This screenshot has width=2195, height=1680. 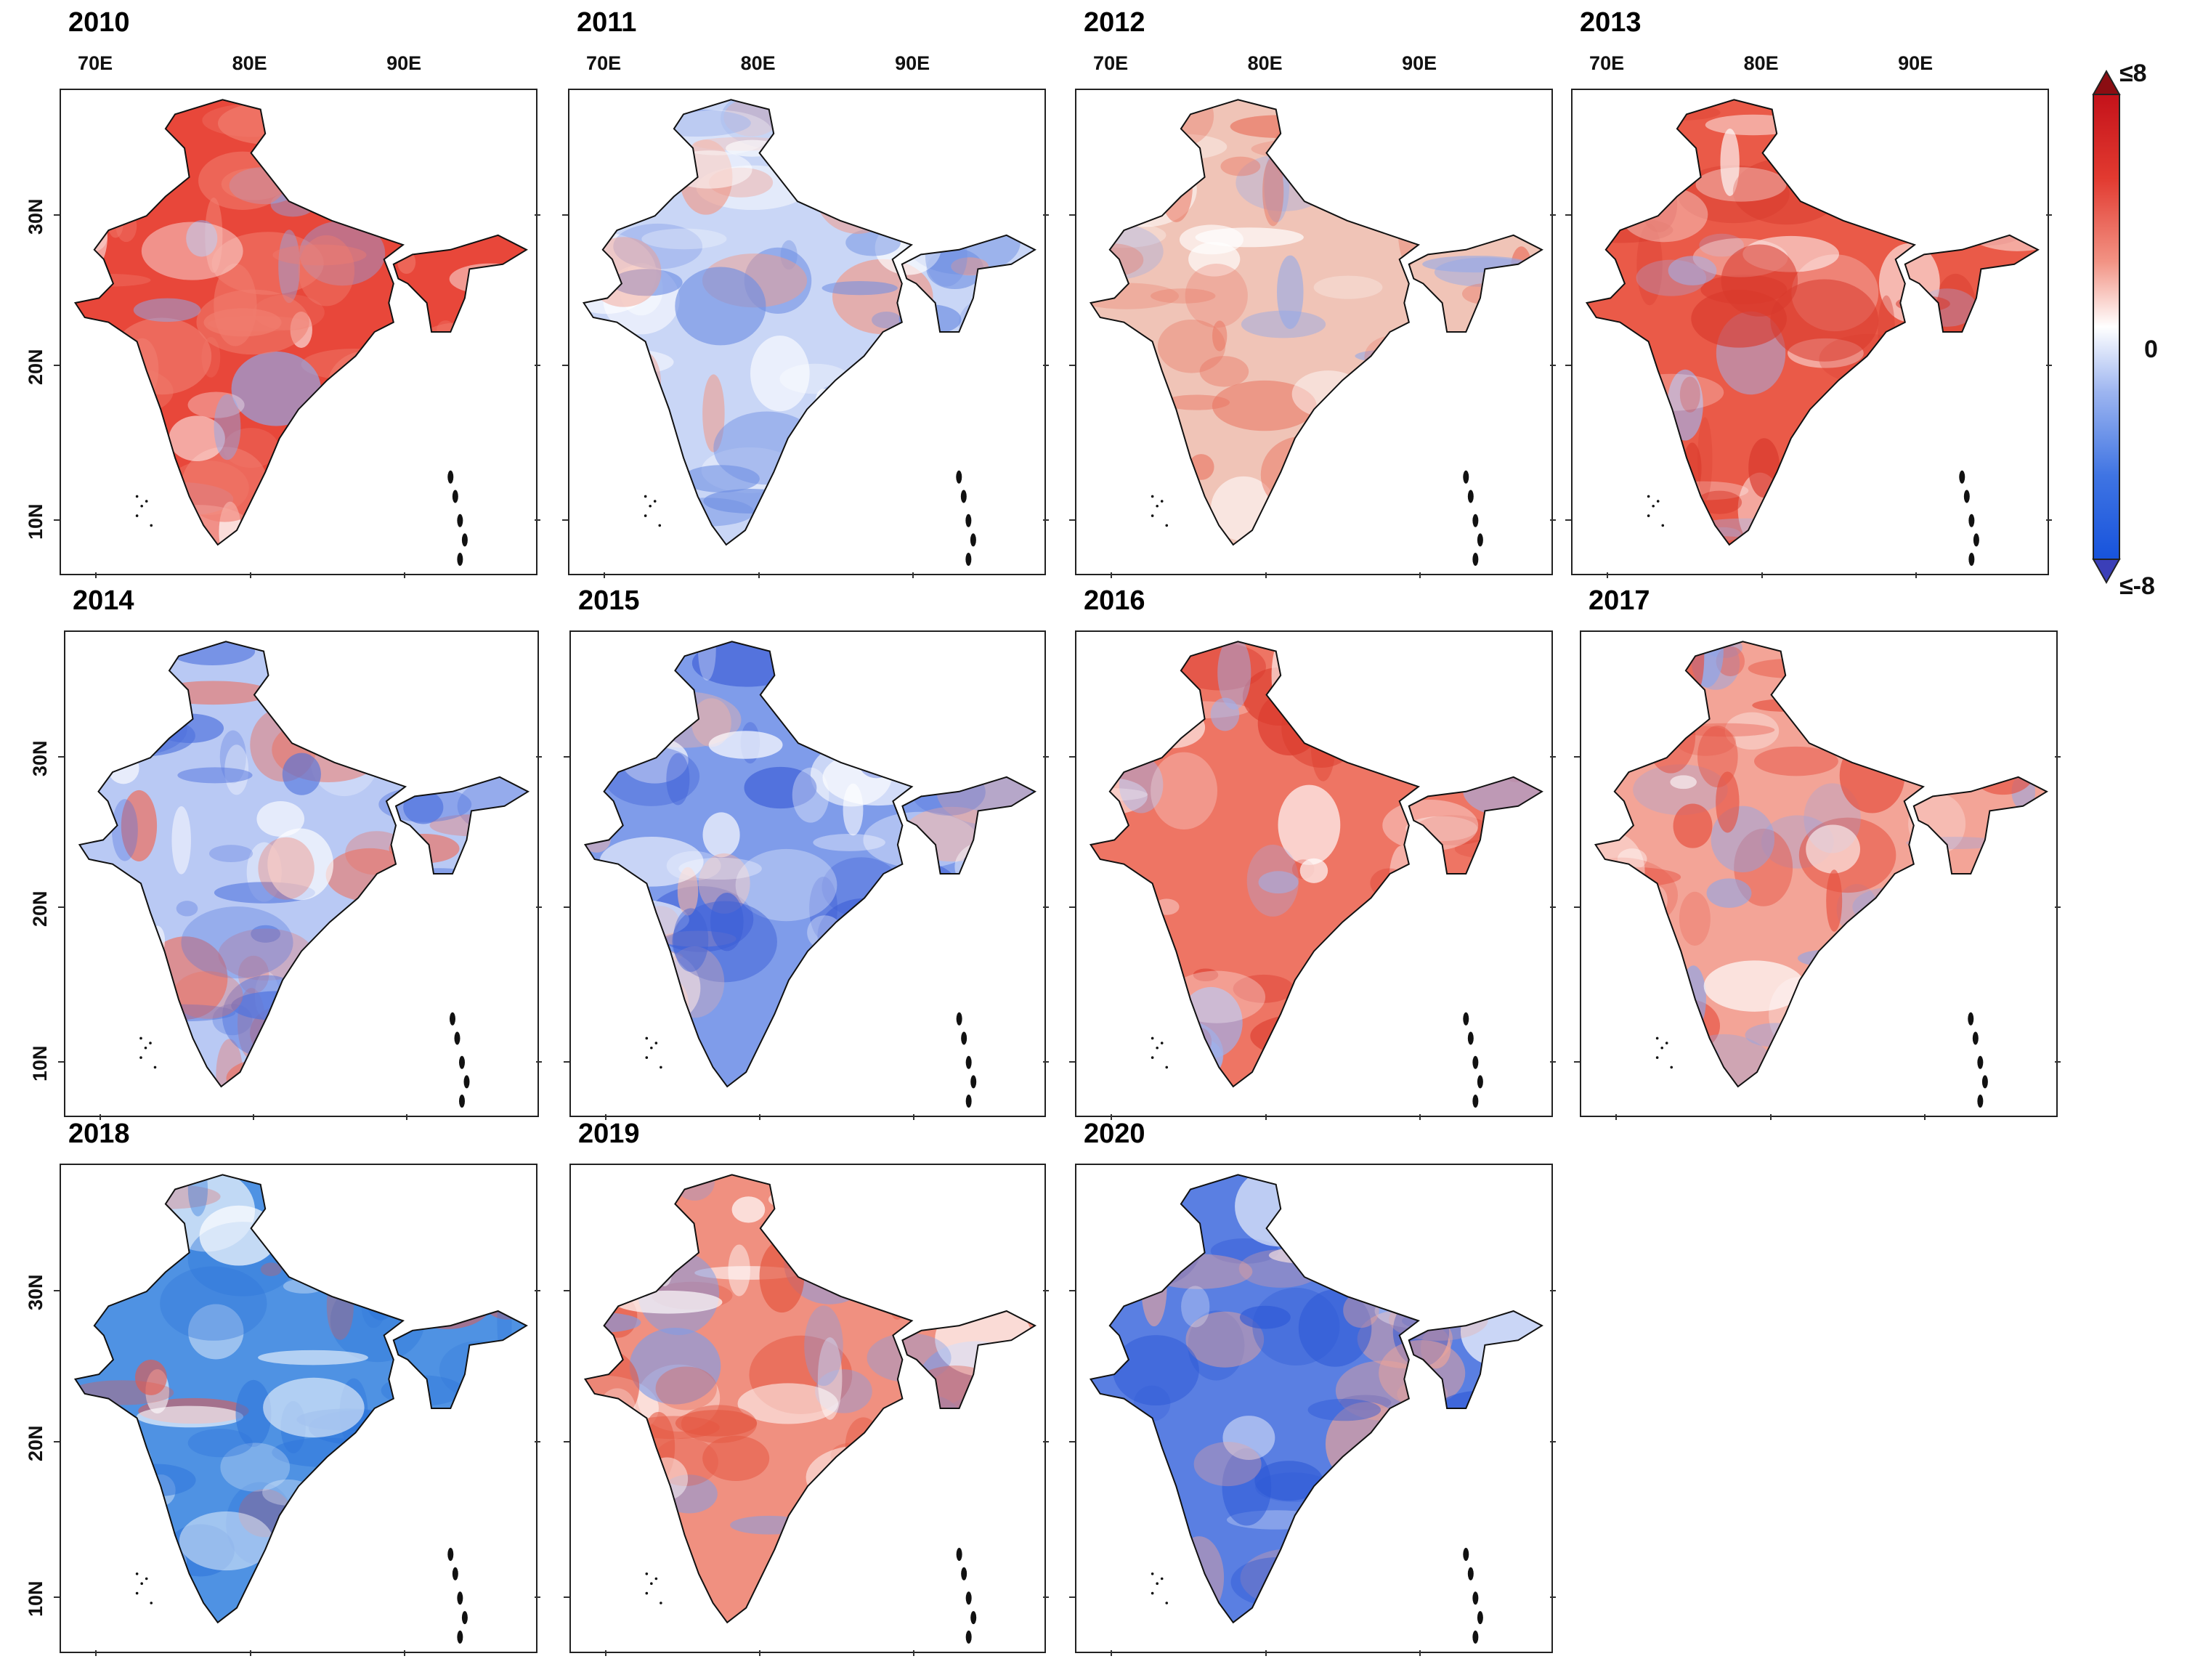 What do you see at coordinates (1111, 63) in the screenshot?
I see `lon-tick-label: 70E` at bounding box center [1111, 63].